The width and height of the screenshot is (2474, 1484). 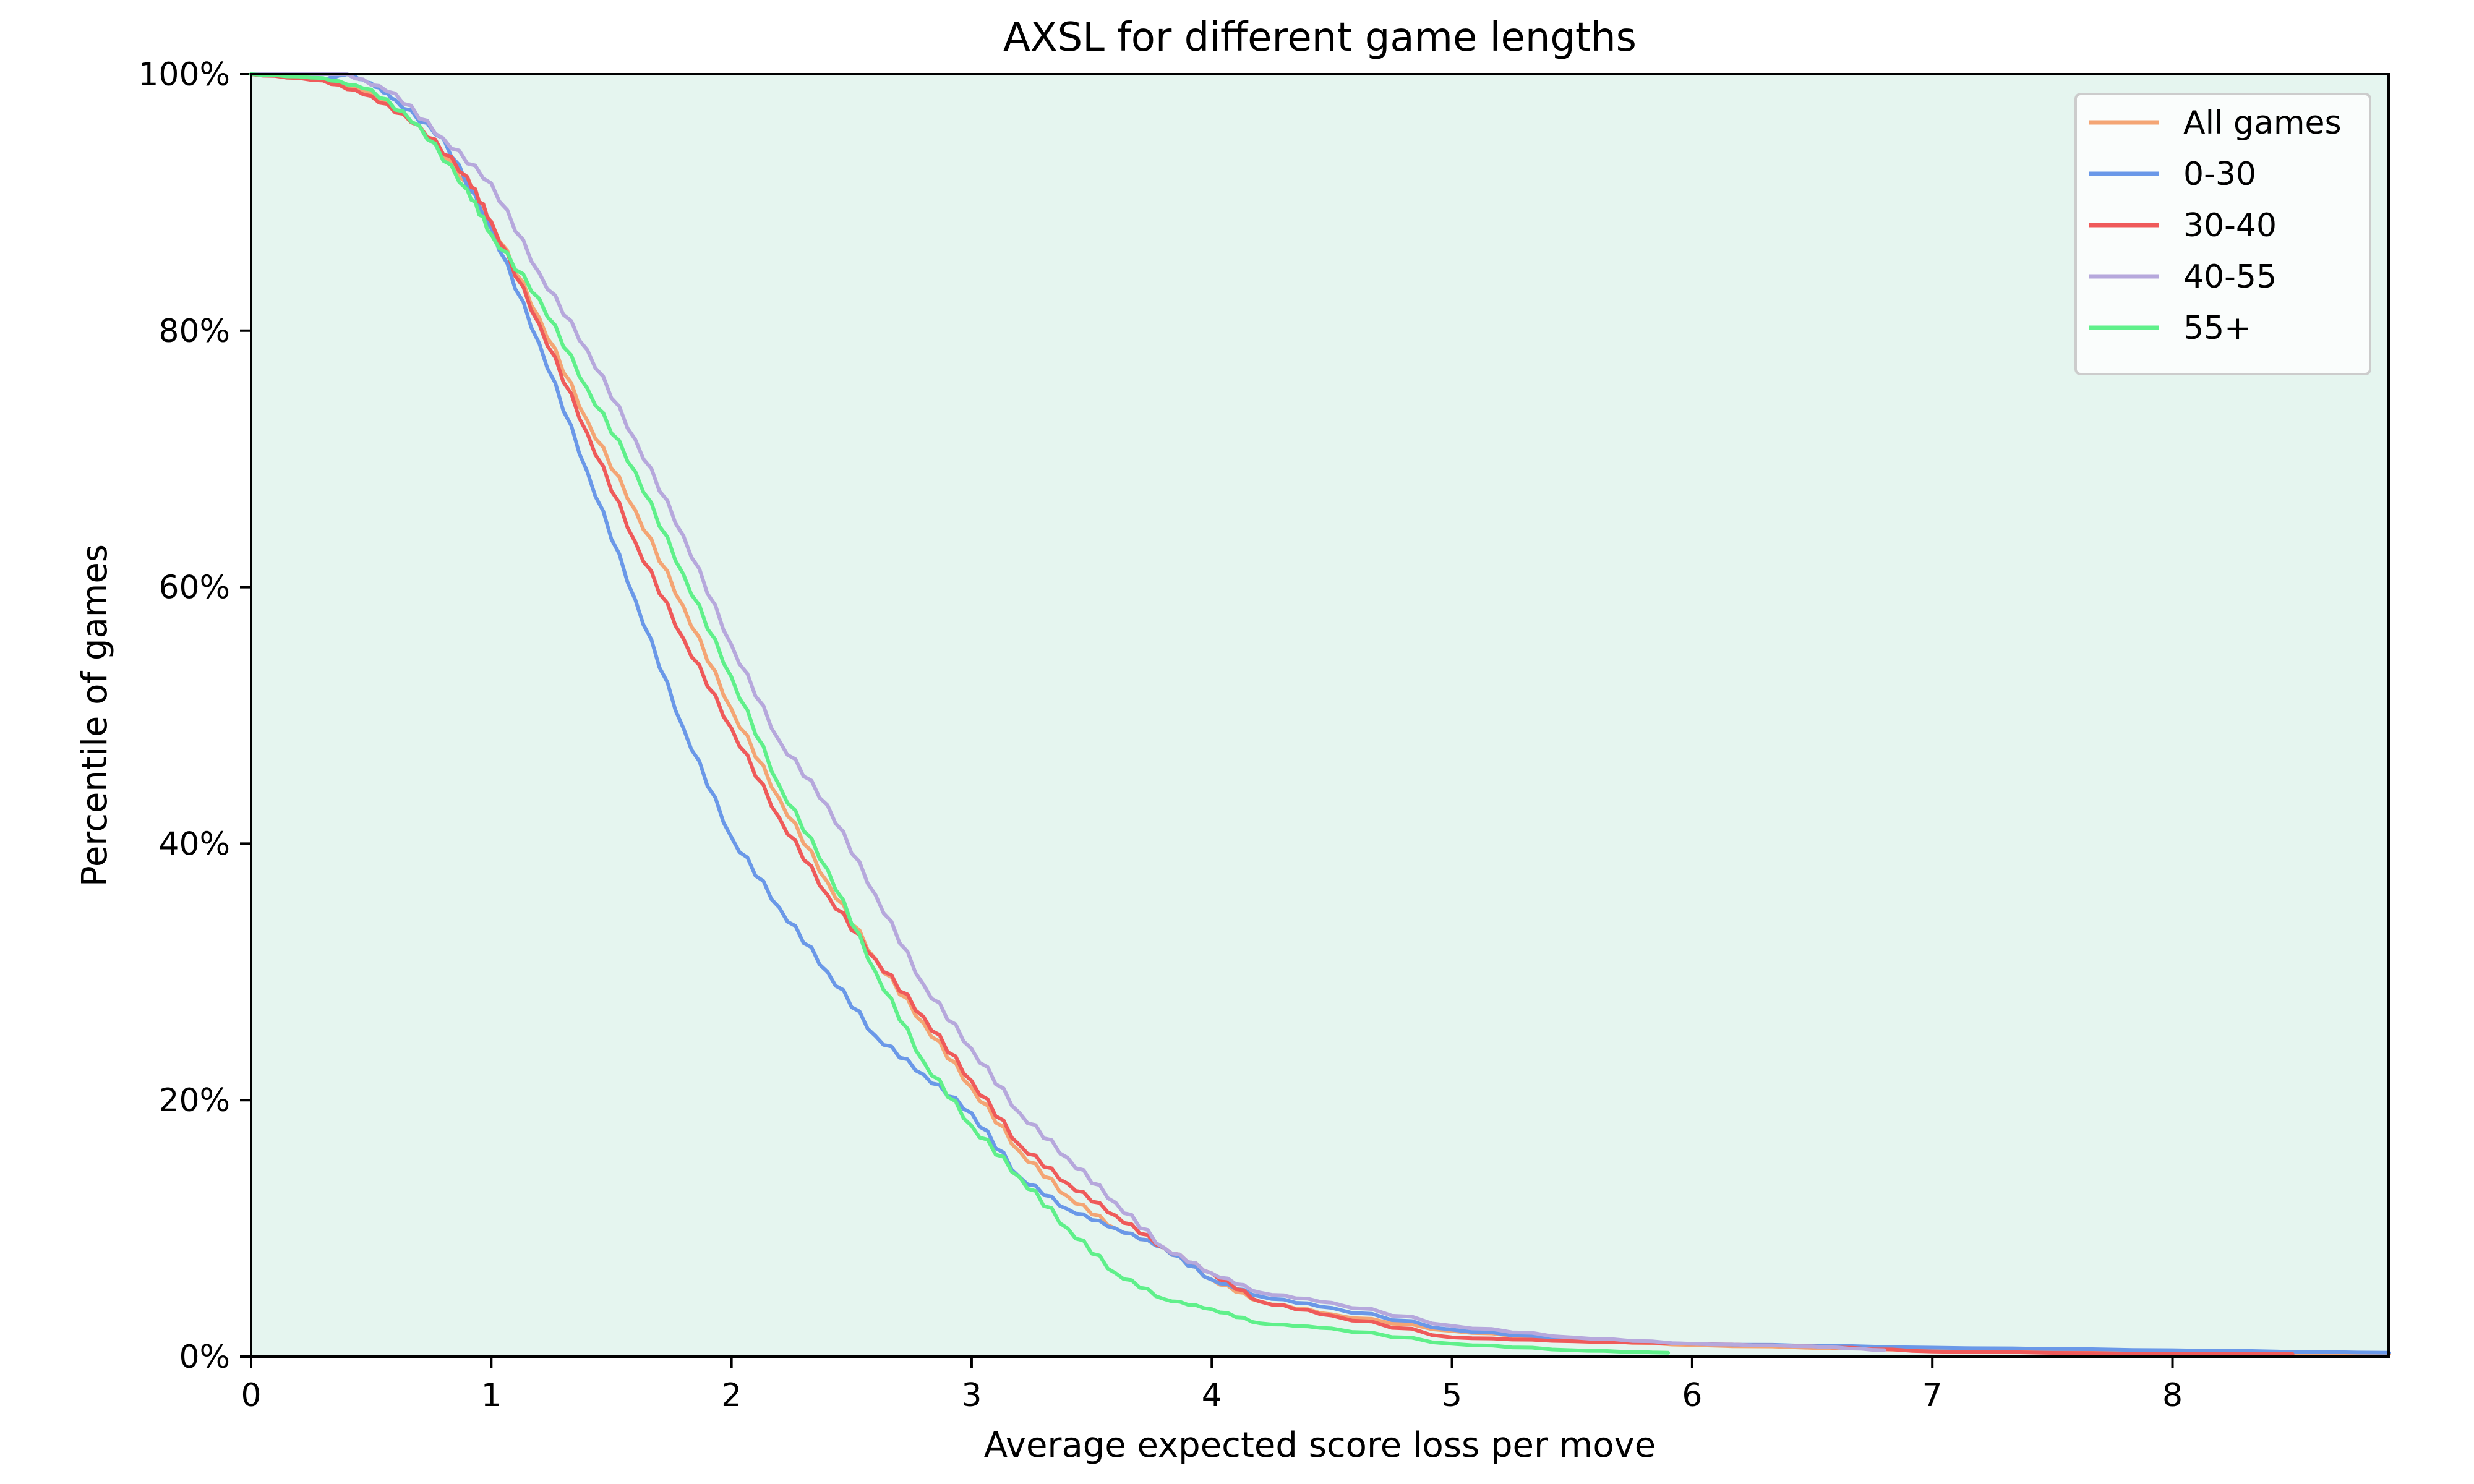 What do you see at coordinates (251, 1395) in the screenshot?
I see `x-tick-label: 0` at bounding box center [251, 1395].